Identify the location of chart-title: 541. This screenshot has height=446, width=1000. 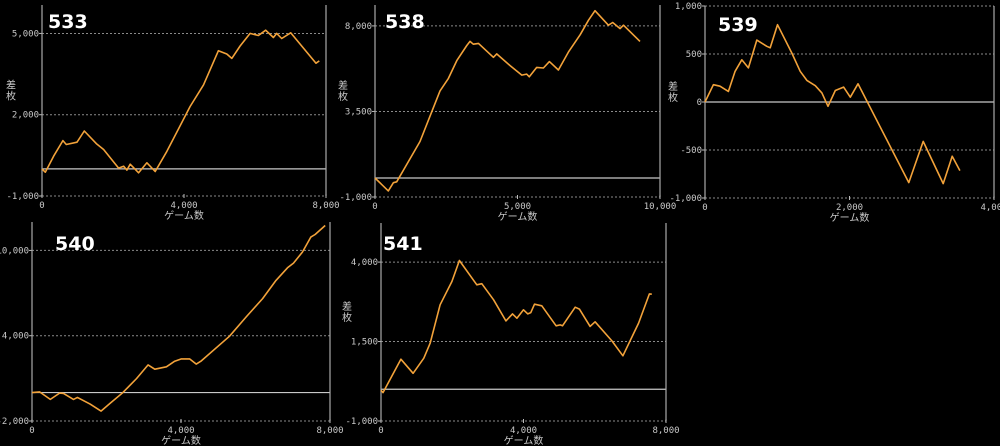
(403, 244).